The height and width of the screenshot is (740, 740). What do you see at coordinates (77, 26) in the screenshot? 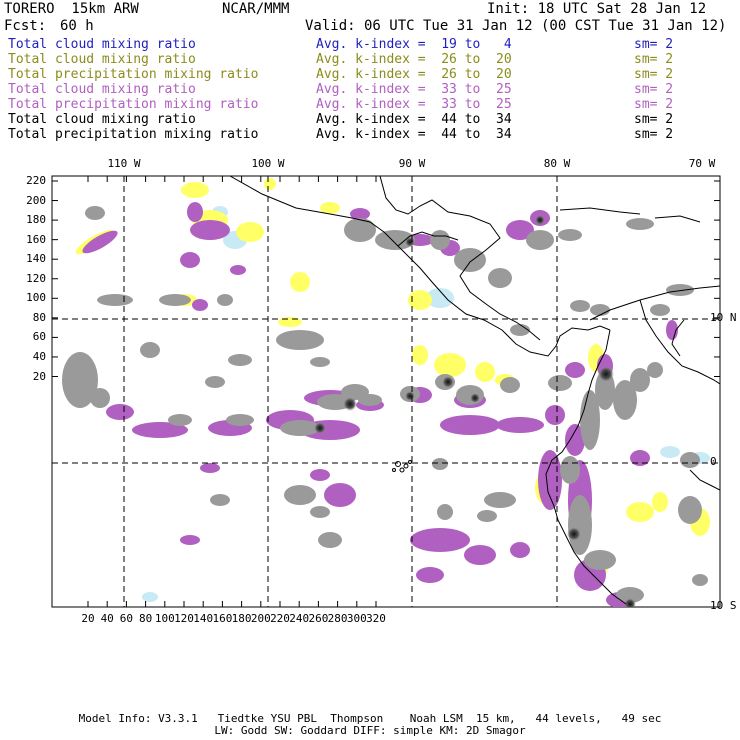
I see `forecast-hour: 60 h` at bounding box center [77, 26].